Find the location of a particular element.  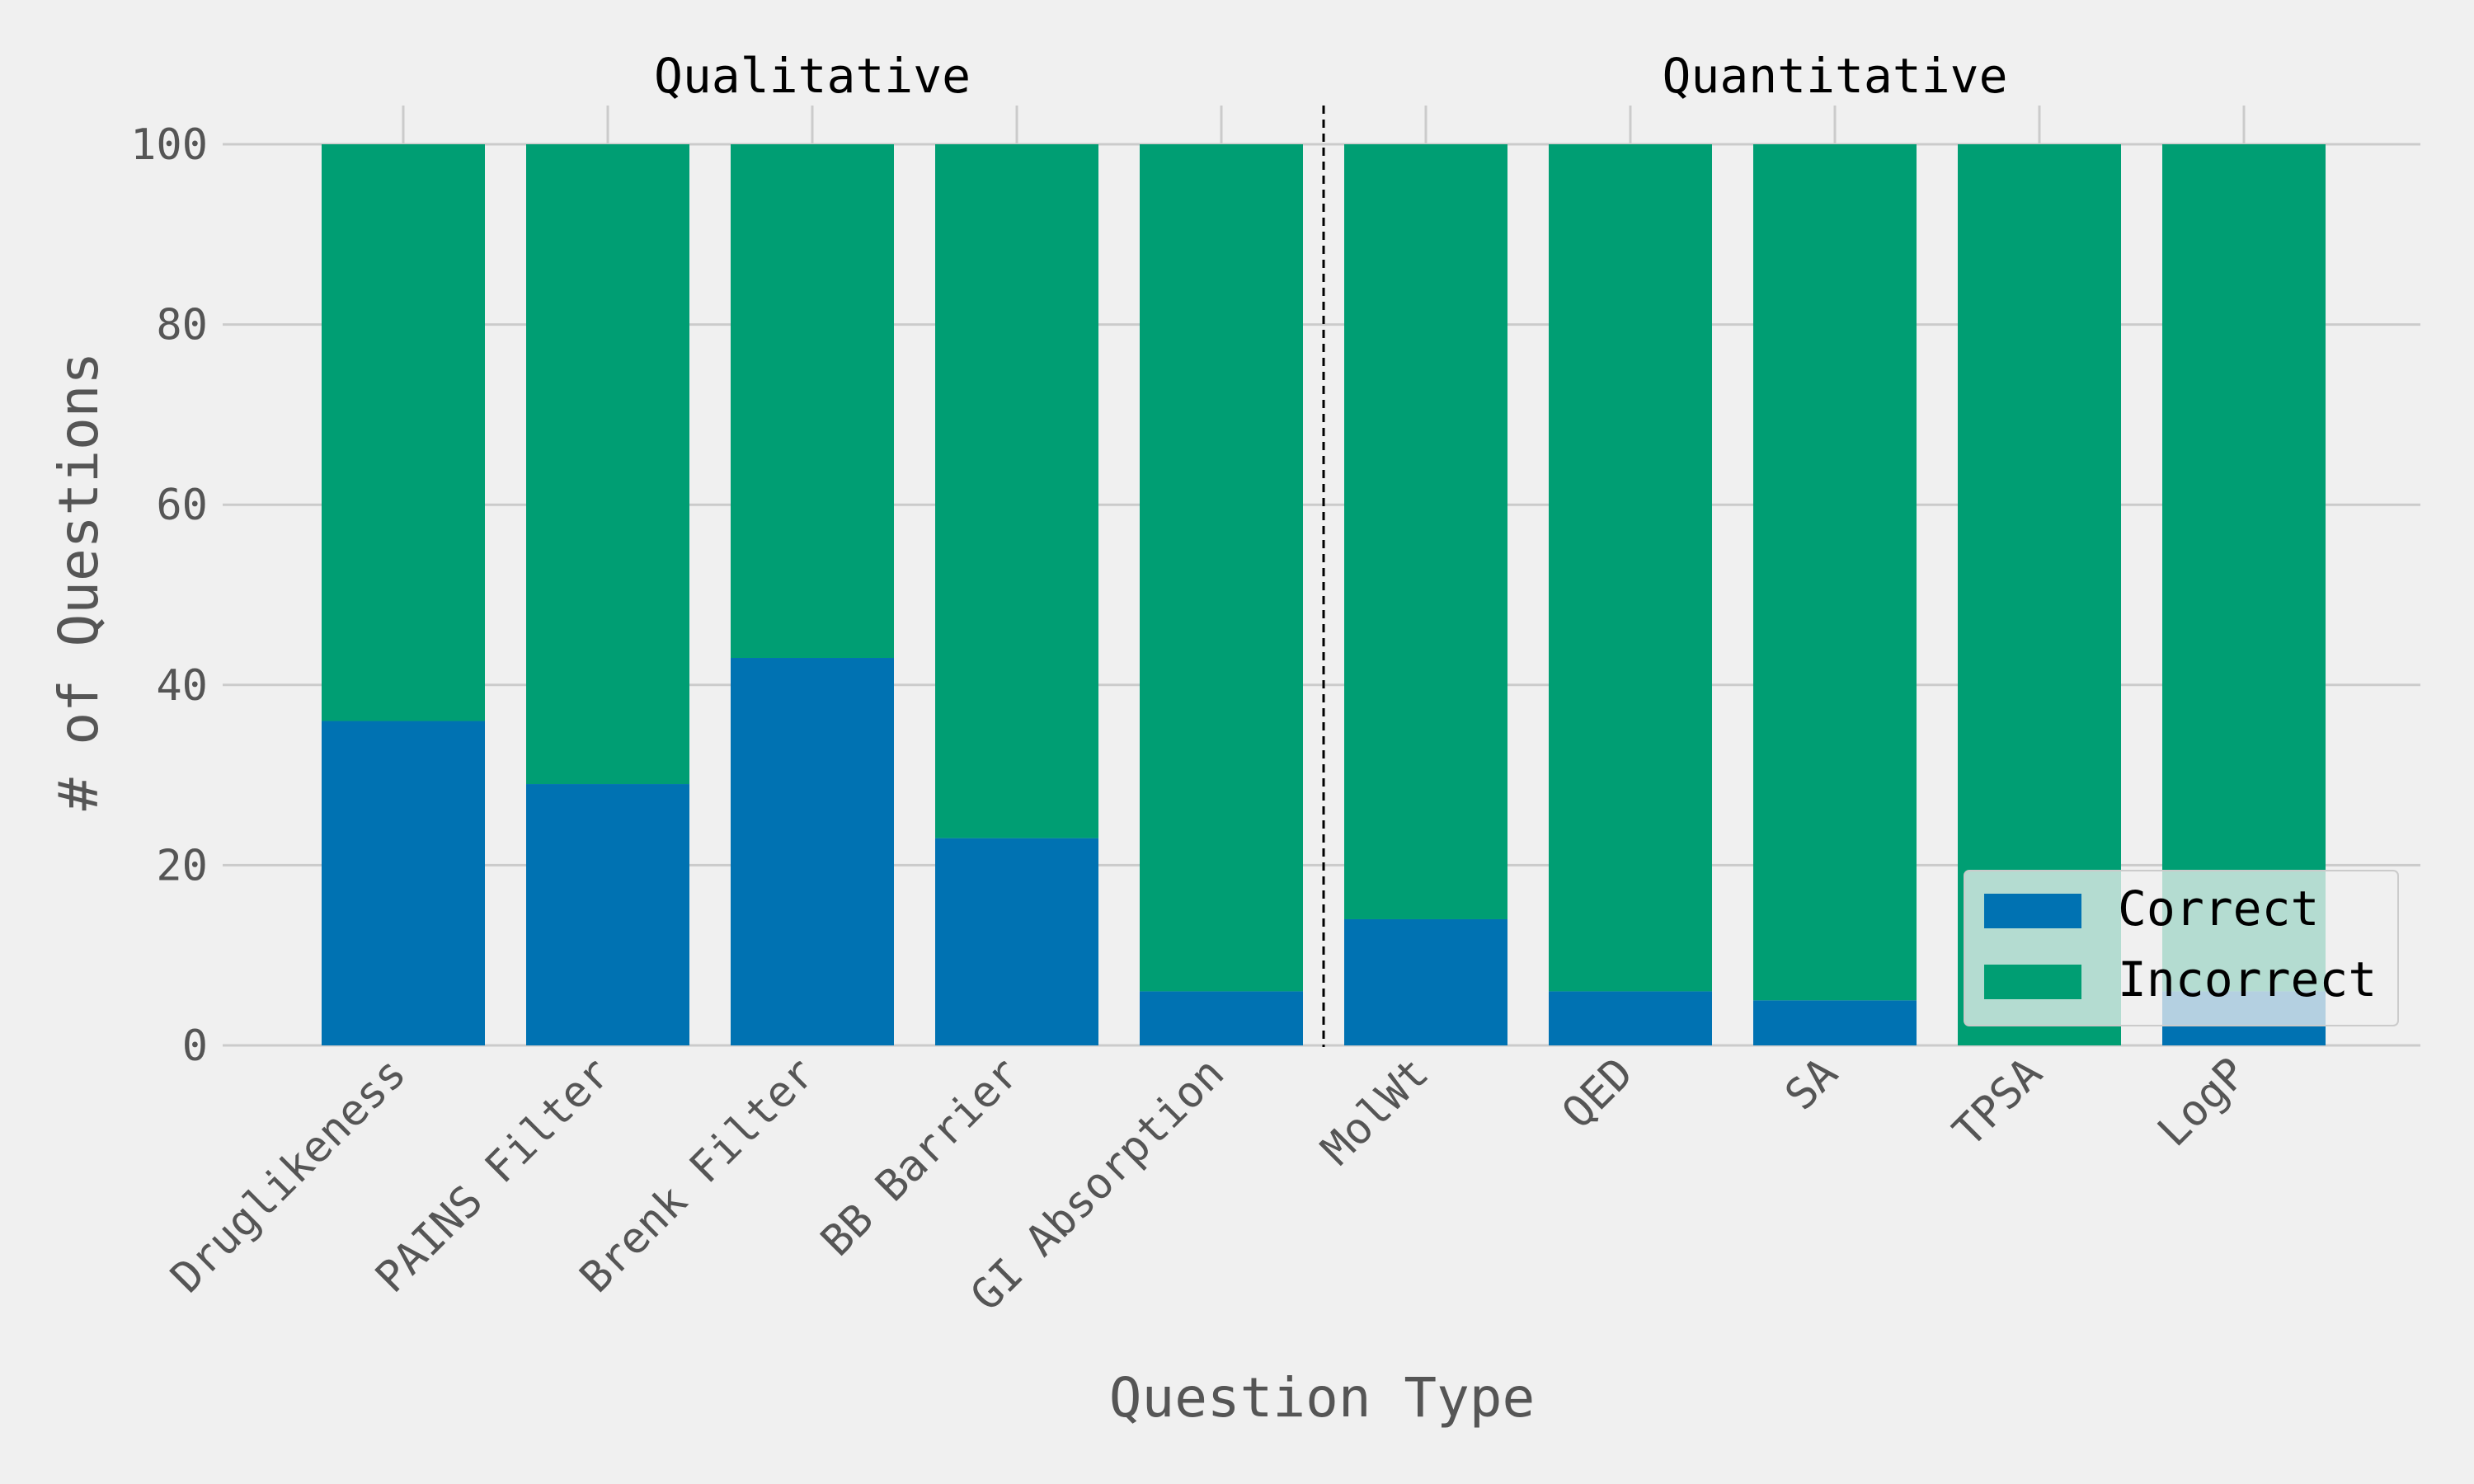

bar-correct-druglikeness is located at coordinates (403, 883).